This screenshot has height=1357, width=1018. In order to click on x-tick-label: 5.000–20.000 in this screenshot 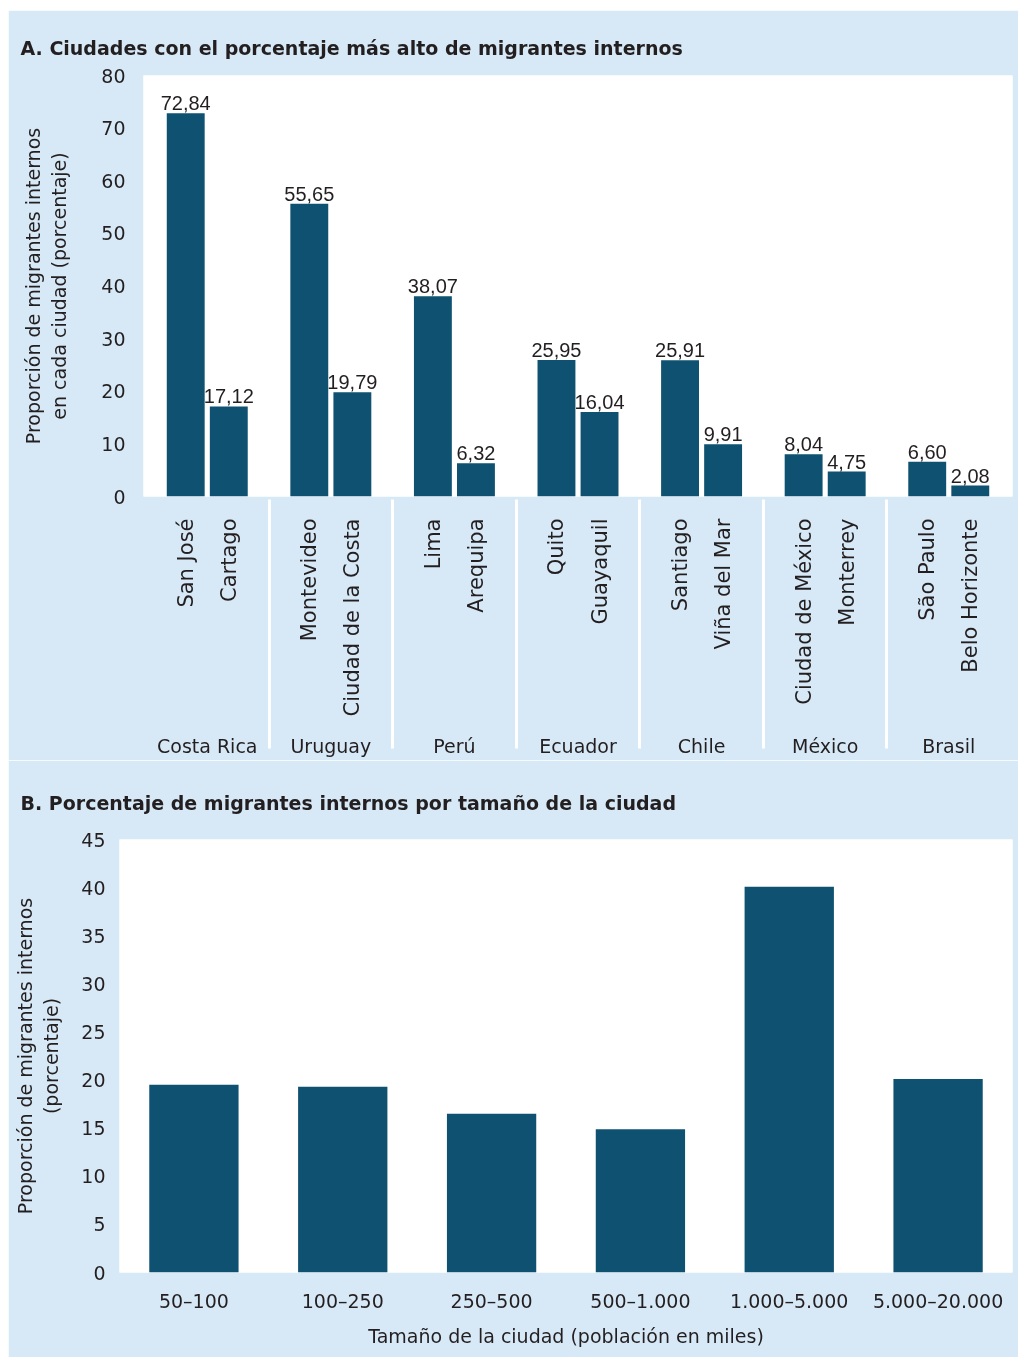, I will do `click(938, 1300)`.